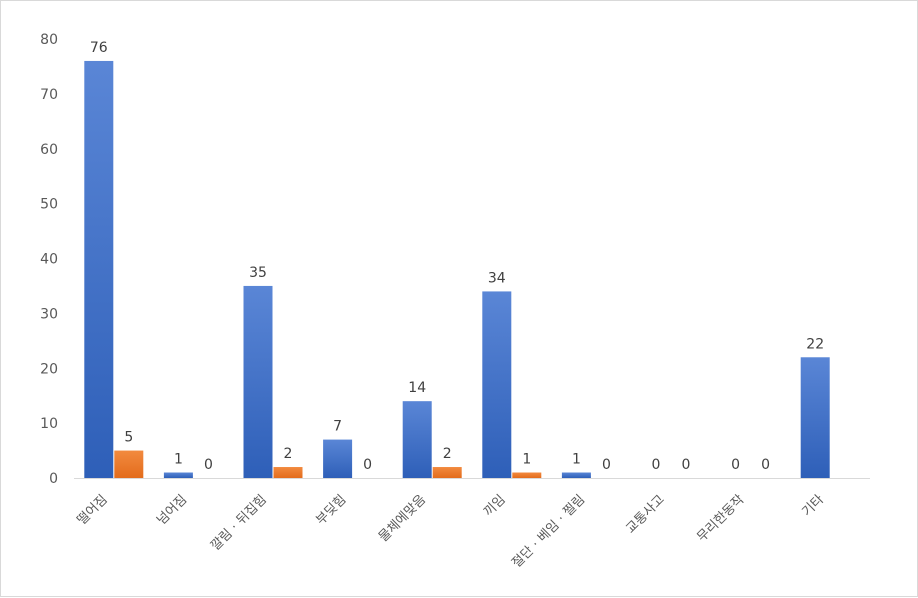  What do you see at coordinates (258, 273) in the screenshot?
I see `data-label: 35` at bounding box center [258, 273].